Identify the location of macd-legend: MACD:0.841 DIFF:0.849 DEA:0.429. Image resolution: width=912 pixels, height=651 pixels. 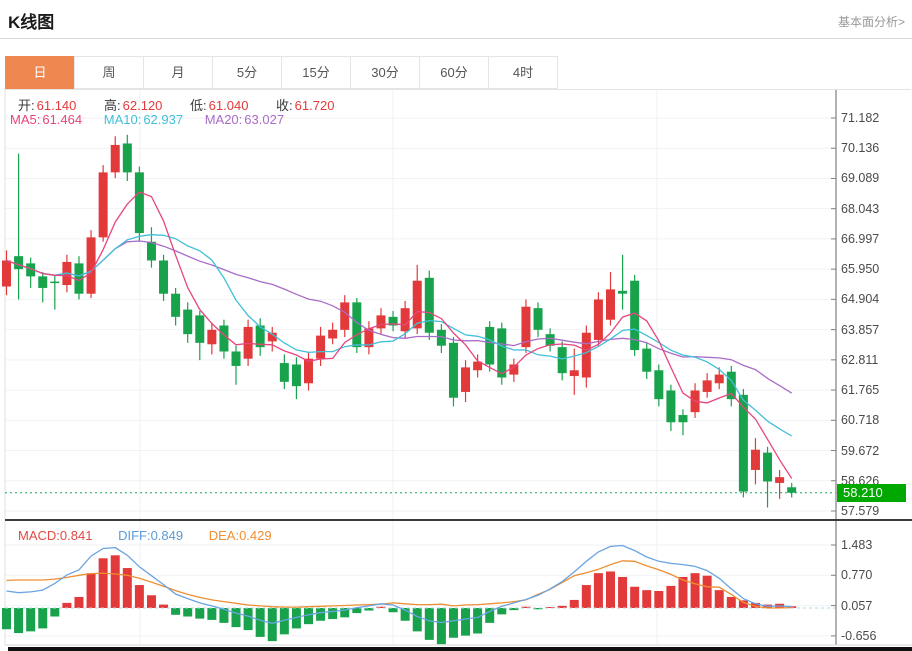
(145, 535).